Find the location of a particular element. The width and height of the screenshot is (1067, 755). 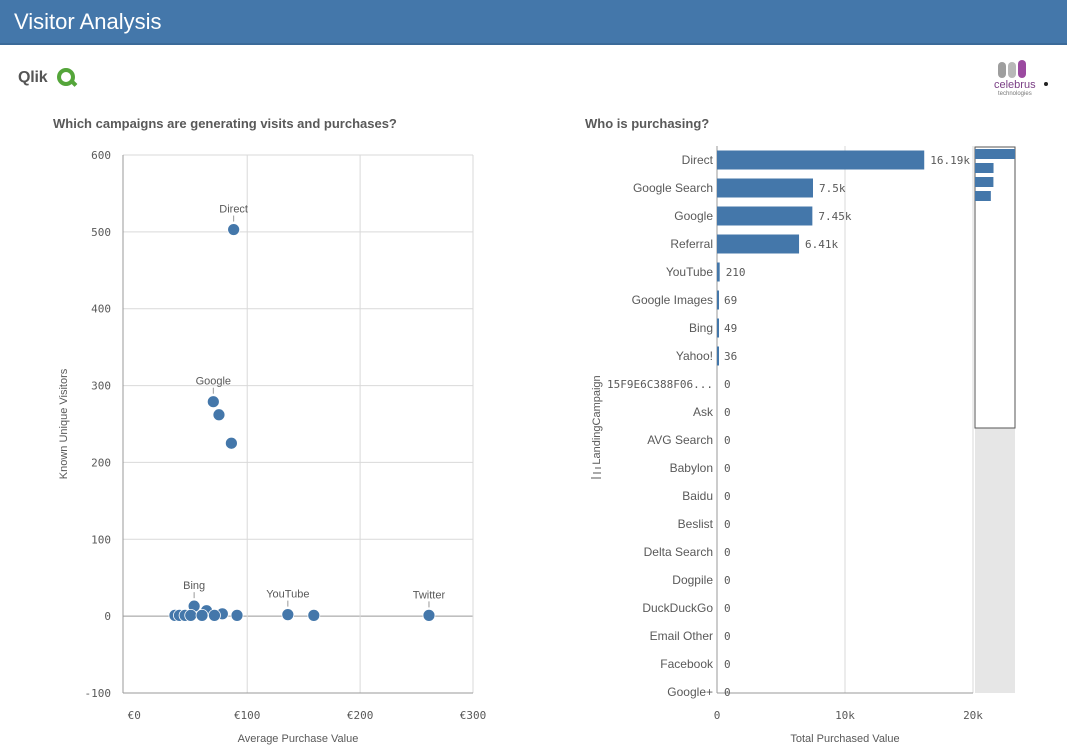

category-label: Email Other is located at coordinates (681, 636).